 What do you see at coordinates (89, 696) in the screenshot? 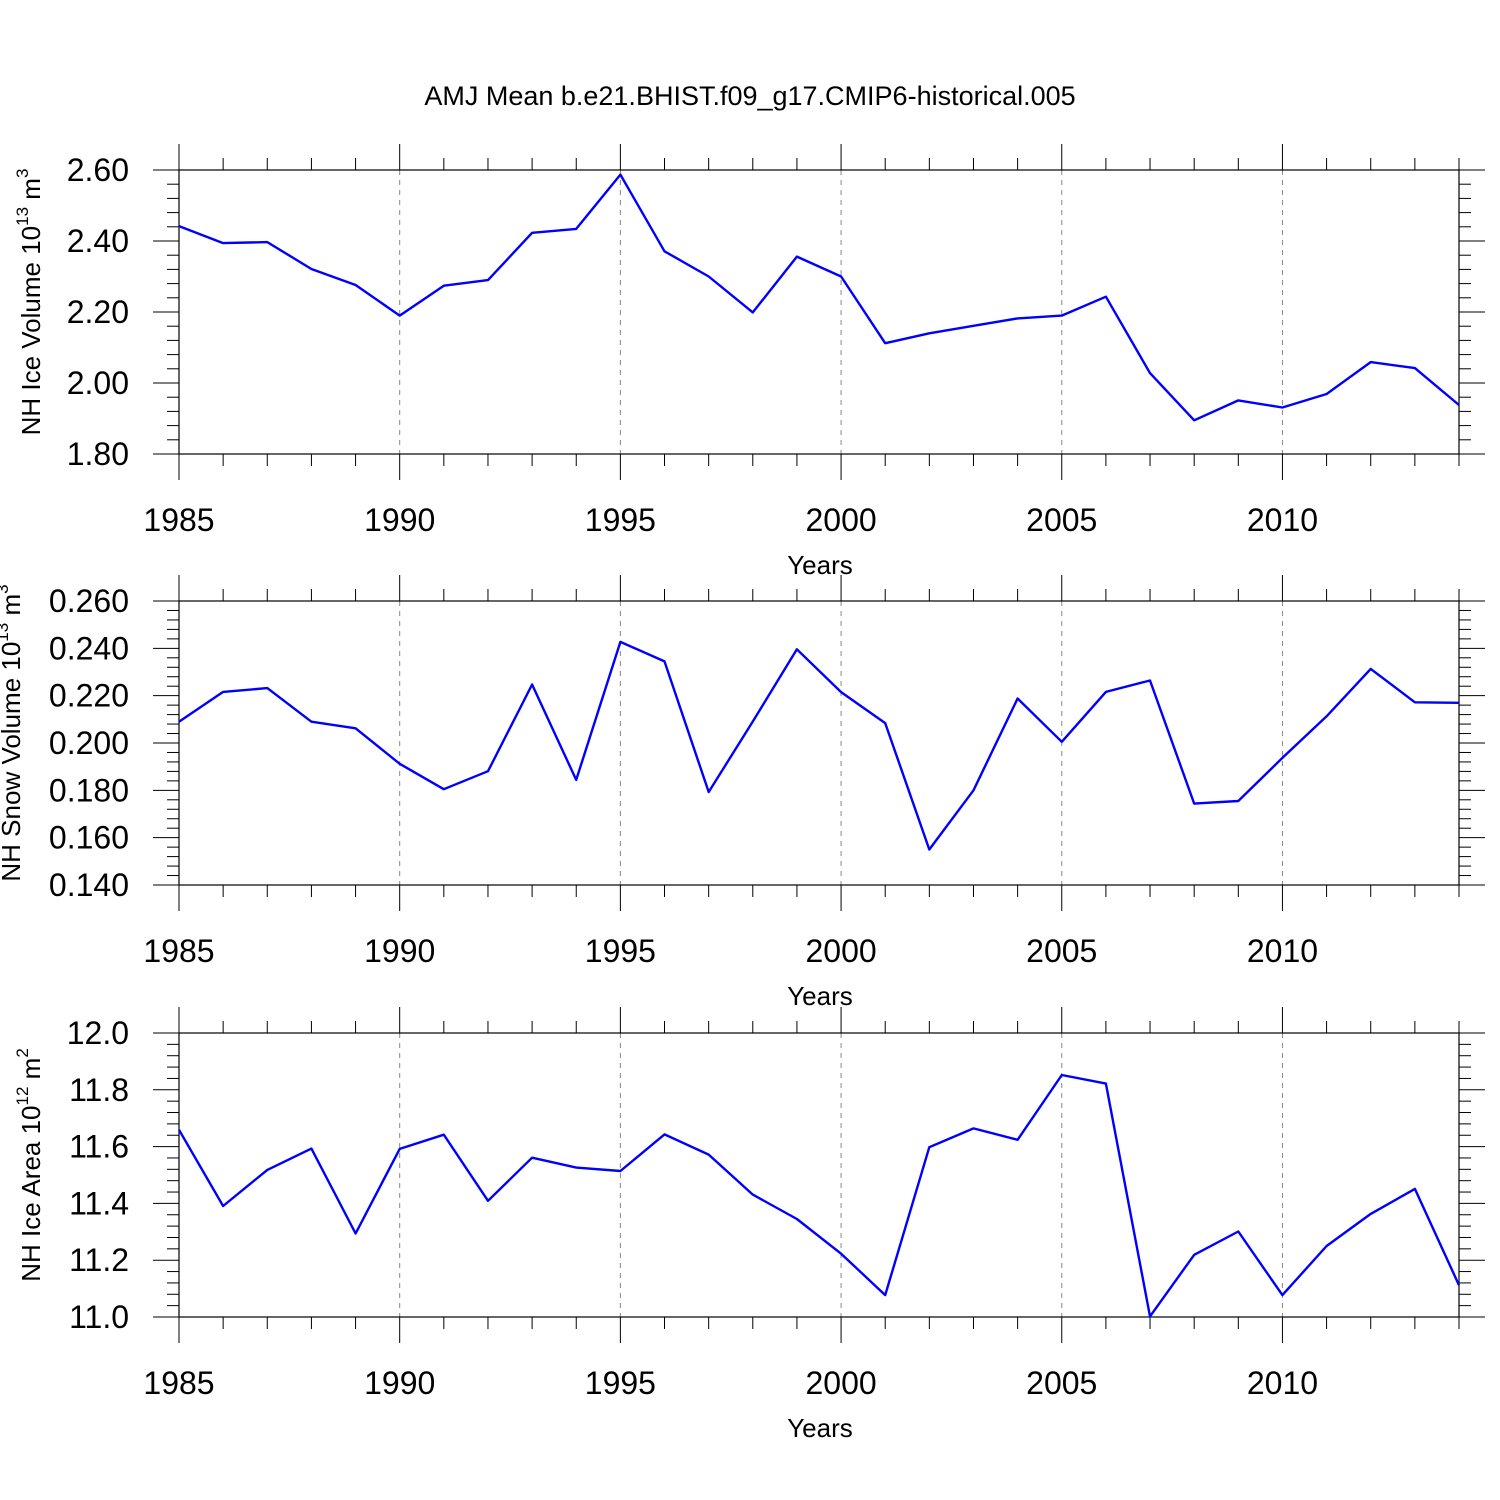
I see `y-tick-label: 0.220` at bounding box center [89, 696].